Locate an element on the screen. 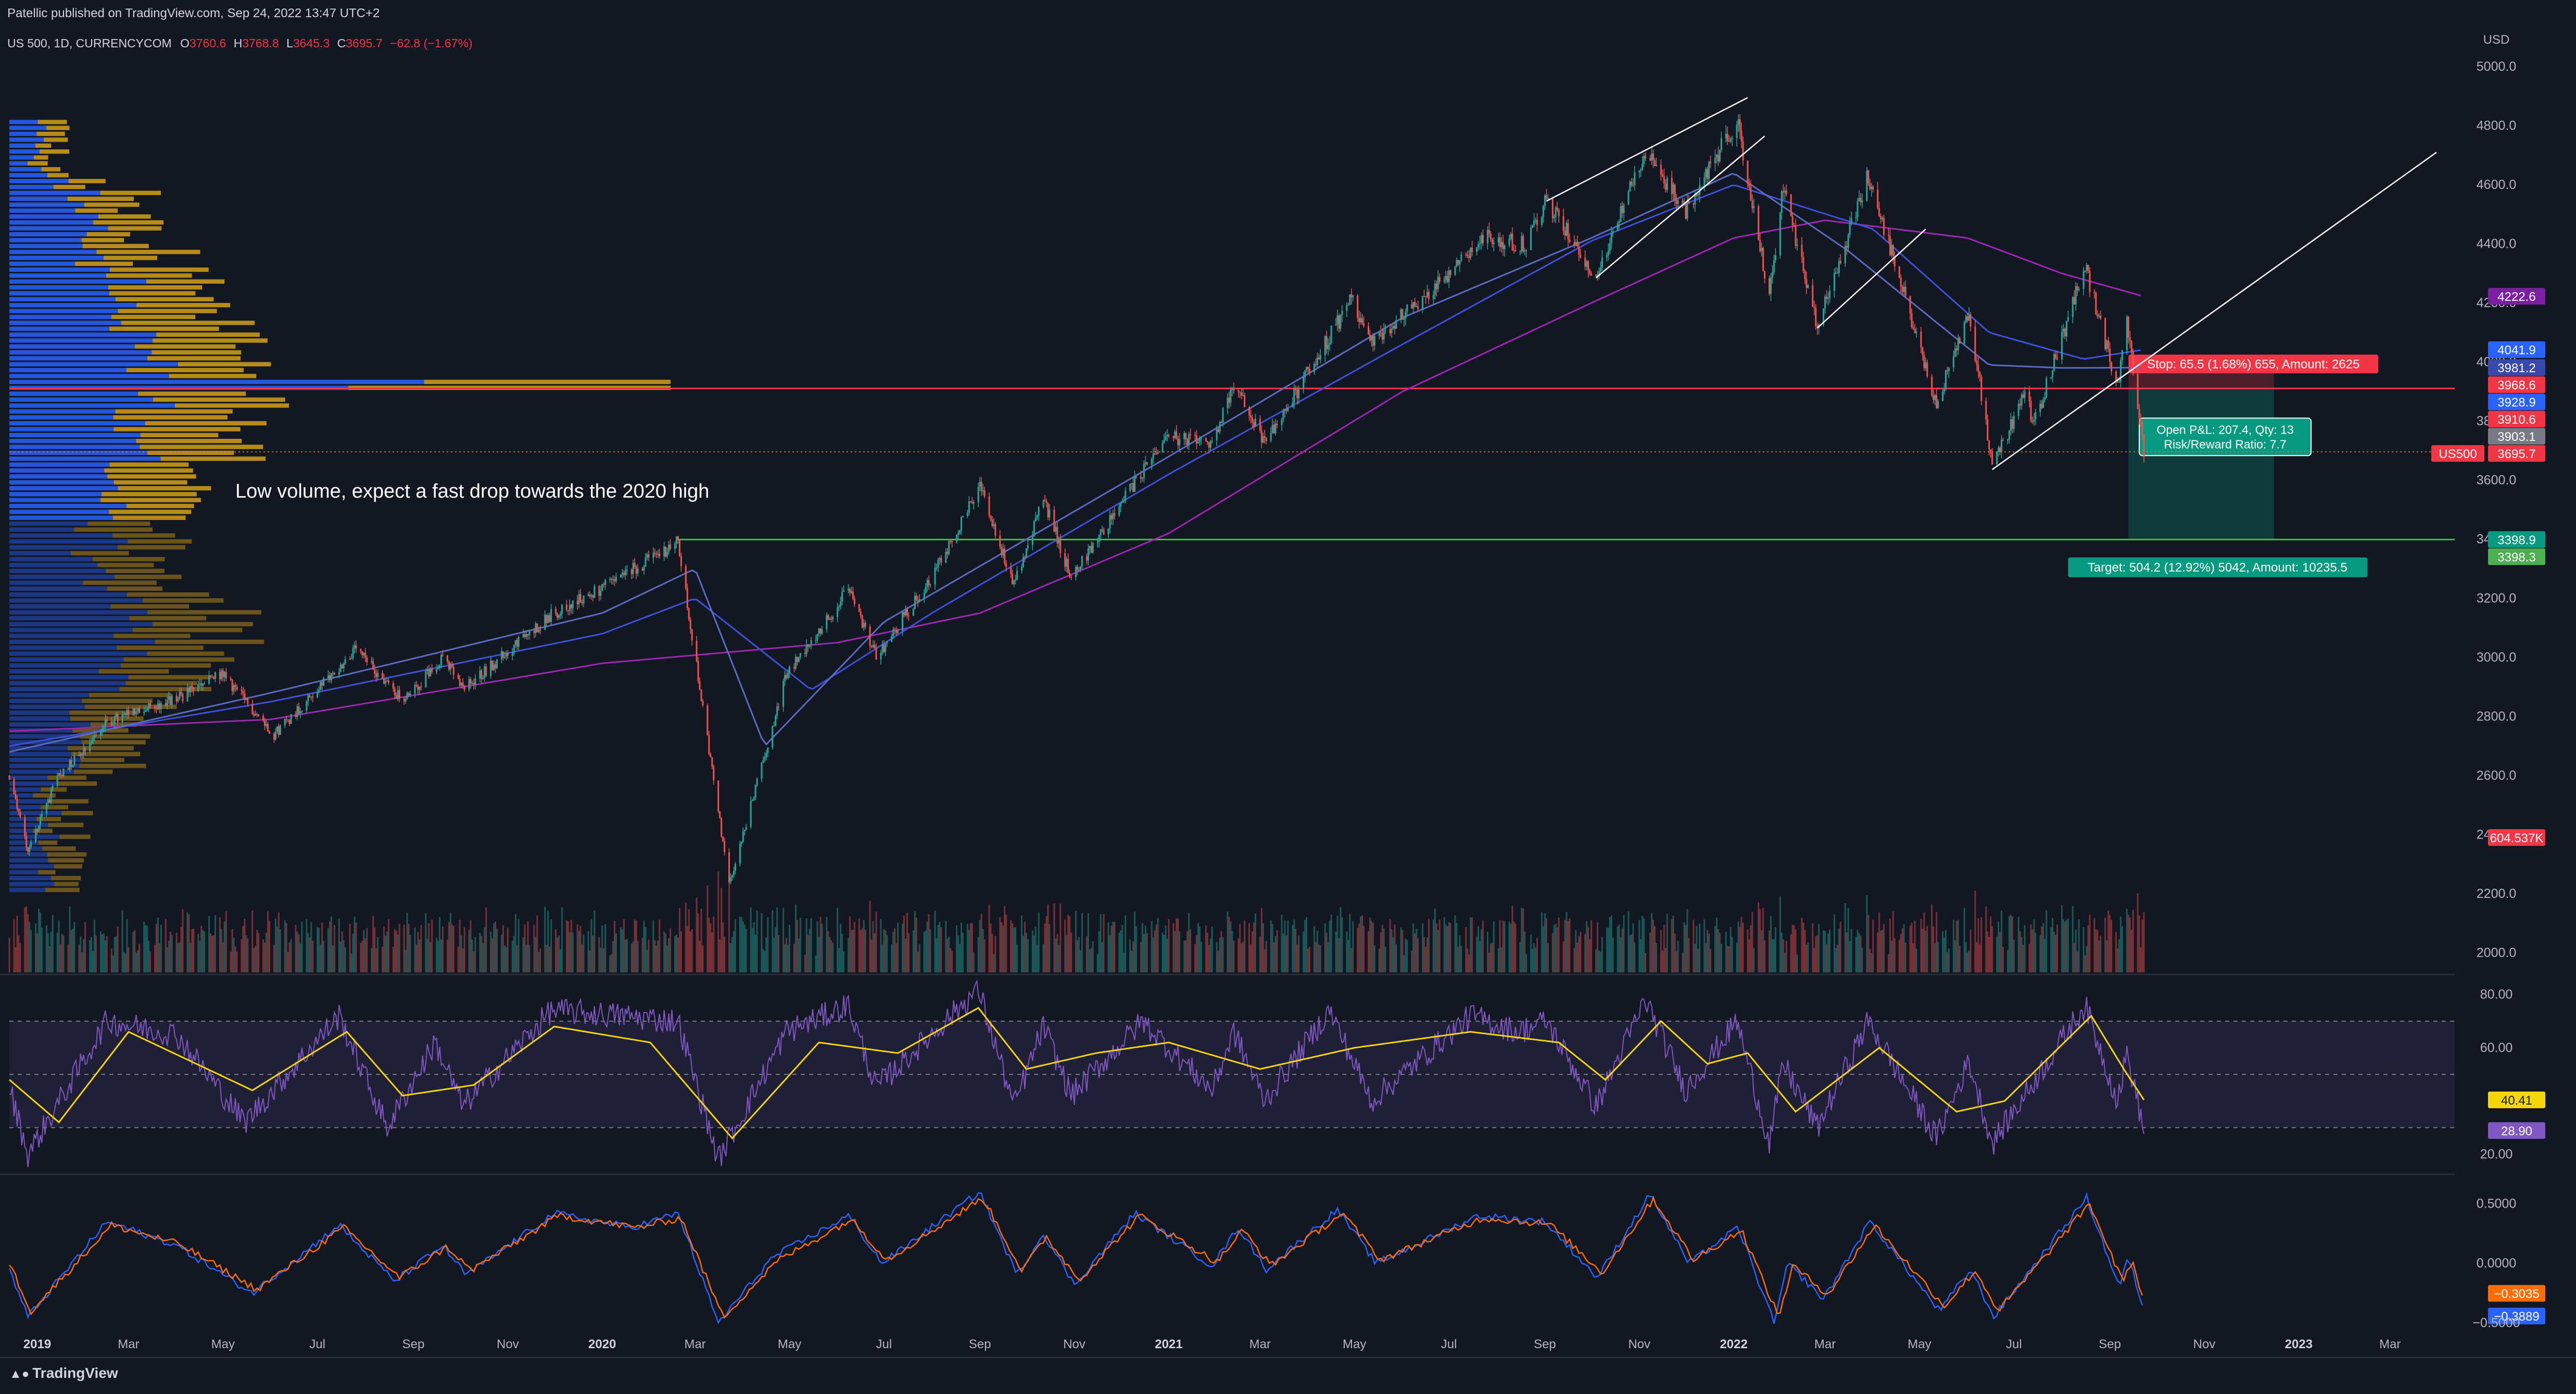 This screenshot has width=2576, height=1394. trend-channels is located at coordinates (1991, 284).